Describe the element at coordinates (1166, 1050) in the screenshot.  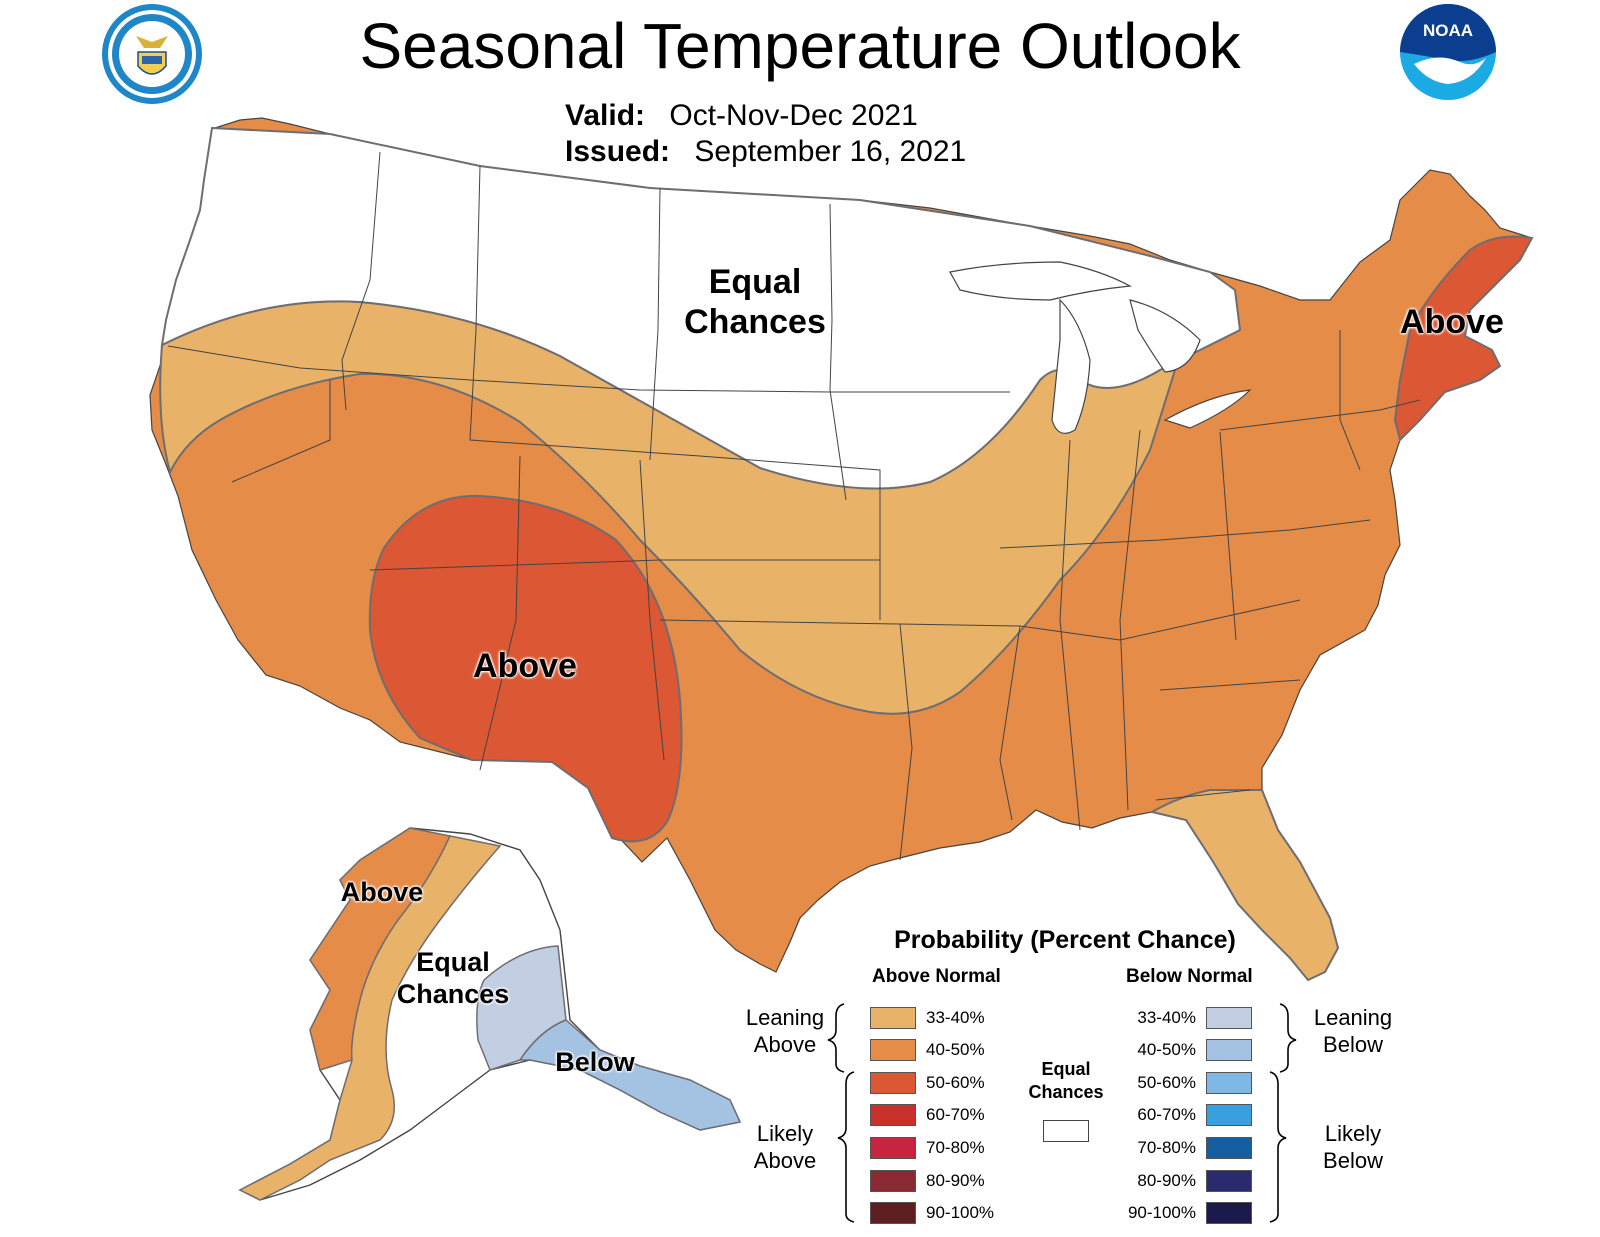
I see `below-legend-label: 40-50%` at that location.